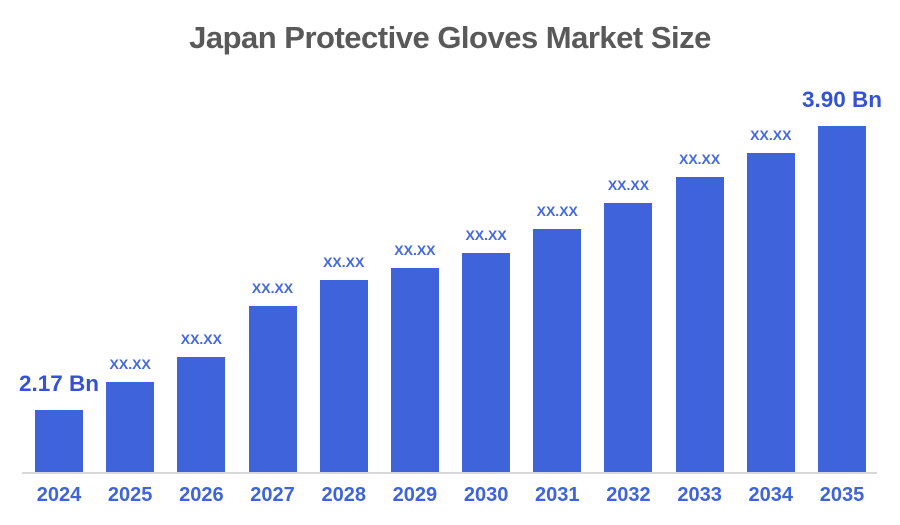 This screenshot has width=900, height=525. What do you see at coordinates (628, 185) in the screenshot?
I see `bar-value-label-2032: XX.XX` at bounding box center [628, 185].